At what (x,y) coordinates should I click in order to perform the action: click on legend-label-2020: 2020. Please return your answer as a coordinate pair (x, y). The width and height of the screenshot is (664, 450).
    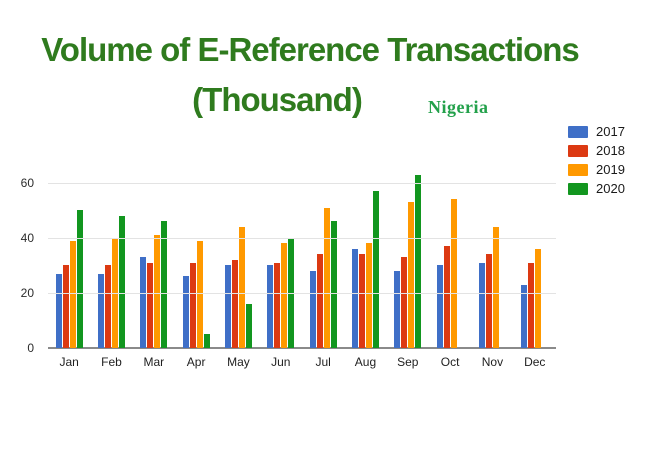
    Looking at the image, I should click on (610, 188).